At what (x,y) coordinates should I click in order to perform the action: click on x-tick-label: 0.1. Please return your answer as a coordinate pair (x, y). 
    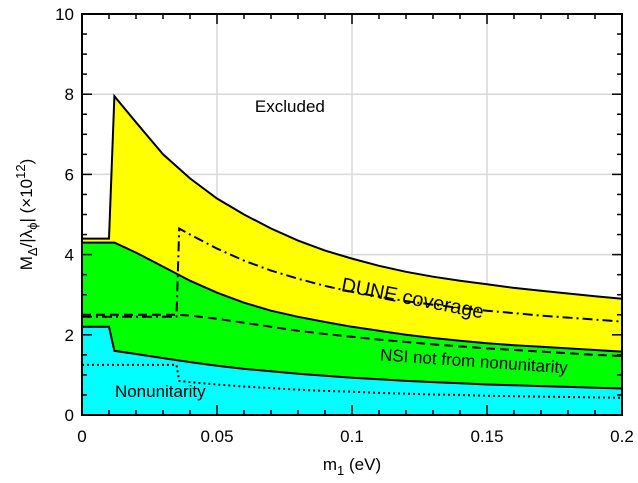
    Looking at the image, I should click on (352, 436).